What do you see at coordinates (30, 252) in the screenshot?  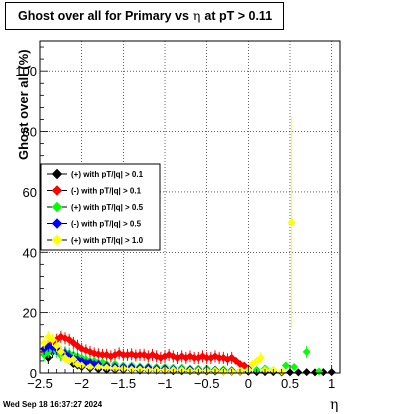 I see `y-tick-label: 40` at bounding box center [30, 252].